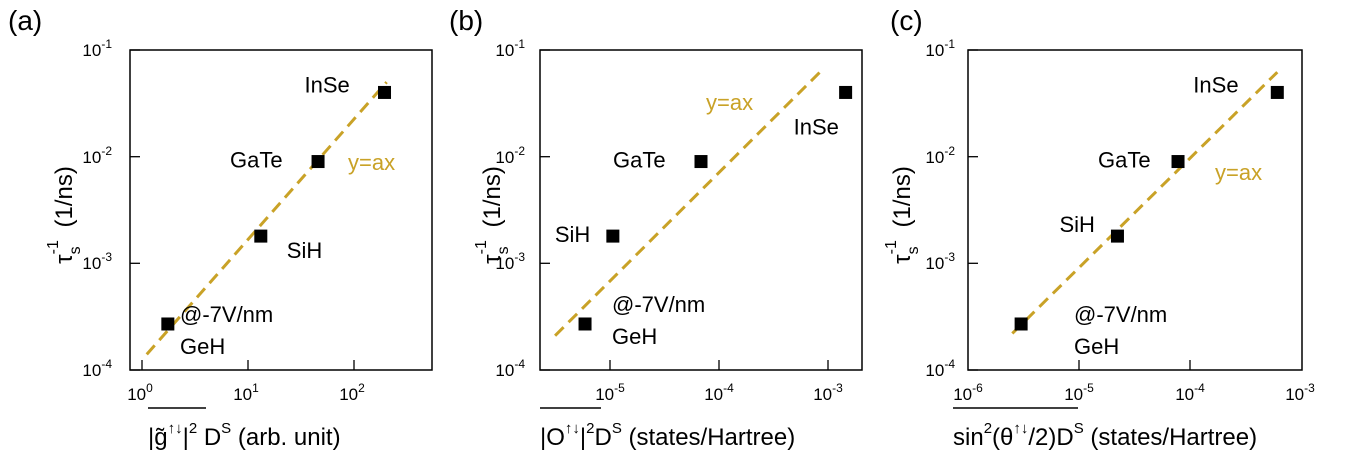 The width and height of the screenshot is (1372, 471). What do you see at coordinates (658, 304) in the screenshot?
I see `panel-b-annotation: @-7V/nm` at bounding box center [658, 304].